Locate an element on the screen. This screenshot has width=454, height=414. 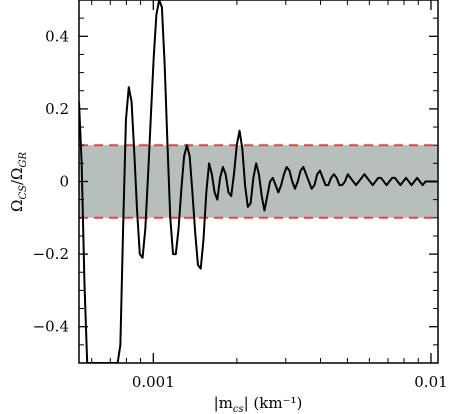
x-axis-label-suffix: | (km⁻¹) is located at coordinates (273, 403).